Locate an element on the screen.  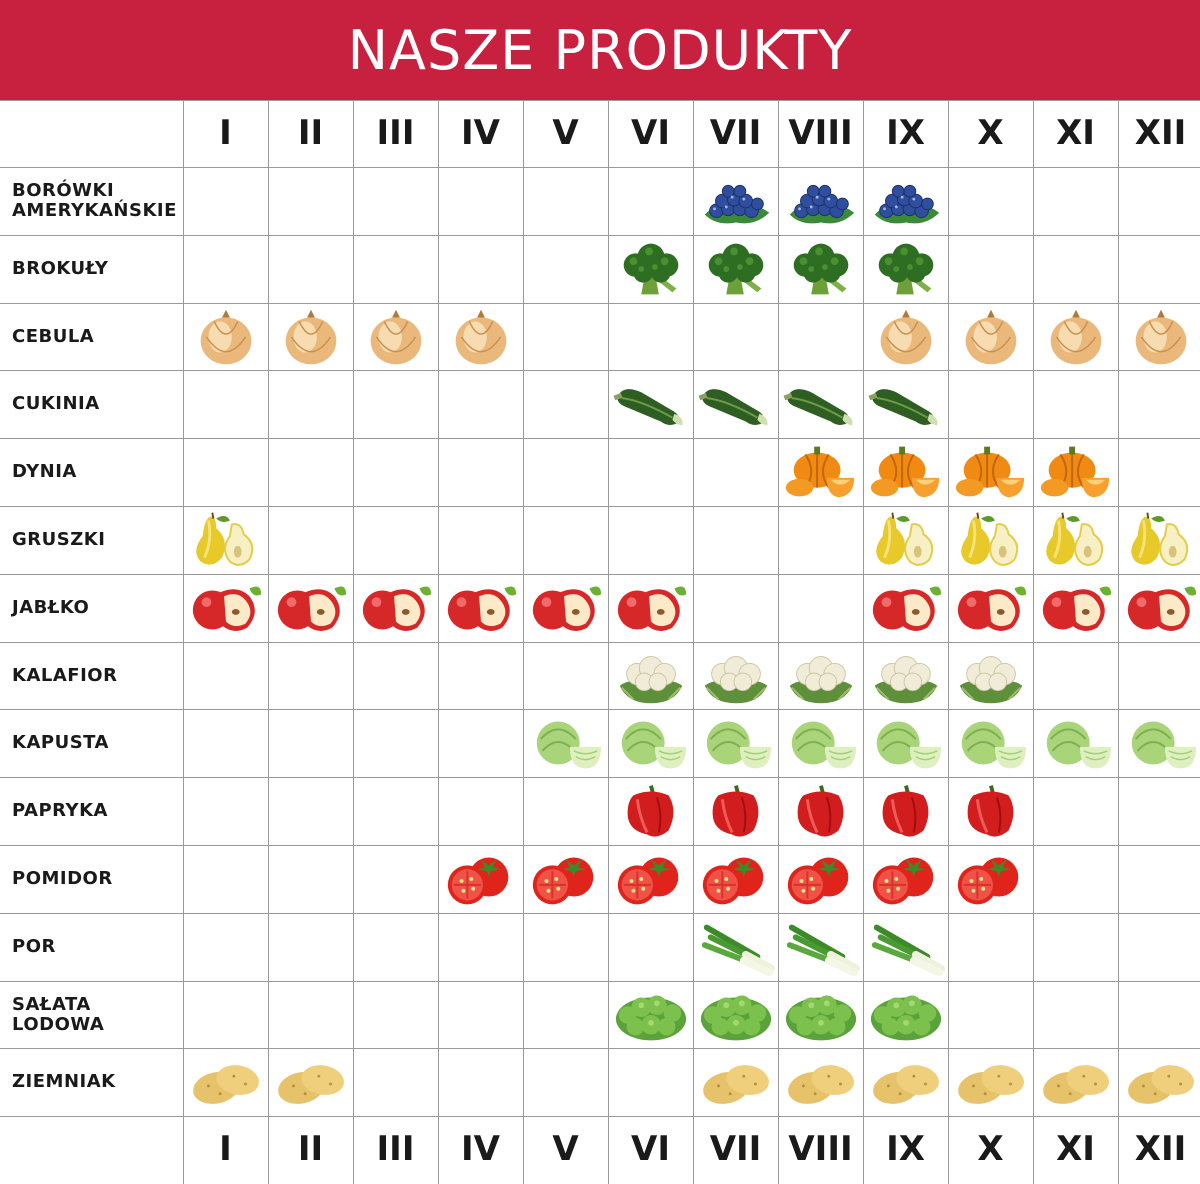
month-header-top: I is located at coordinates (225, 133).